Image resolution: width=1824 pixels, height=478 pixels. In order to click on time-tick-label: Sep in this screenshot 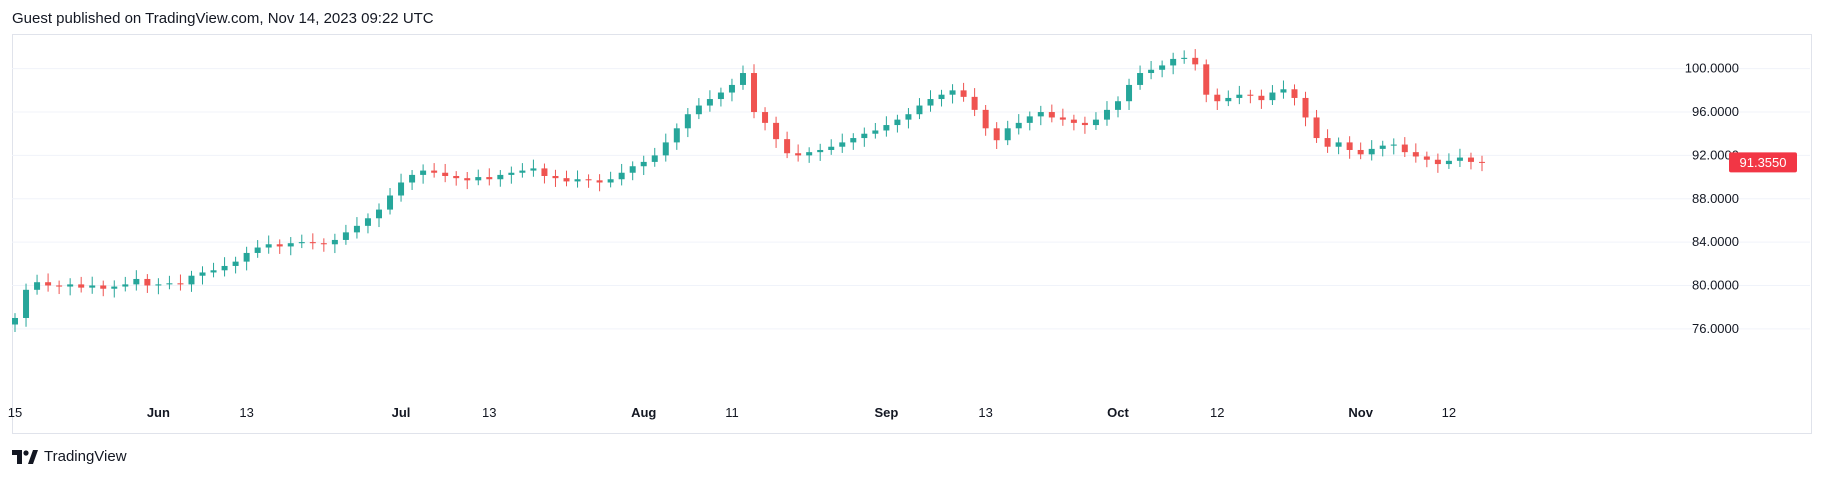, I will do `click(886, 412)`.